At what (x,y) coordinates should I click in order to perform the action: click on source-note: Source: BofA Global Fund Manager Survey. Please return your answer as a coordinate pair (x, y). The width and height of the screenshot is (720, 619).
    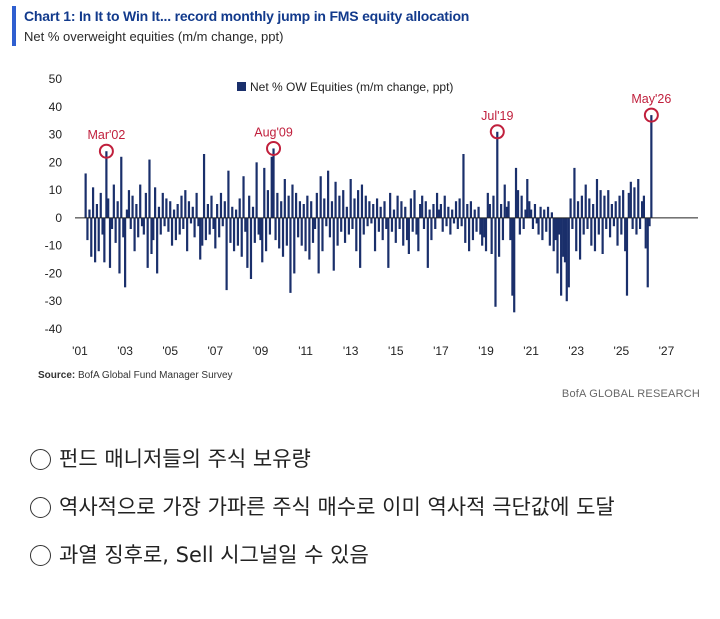
    Looking at the image, I should click on (135, 375).